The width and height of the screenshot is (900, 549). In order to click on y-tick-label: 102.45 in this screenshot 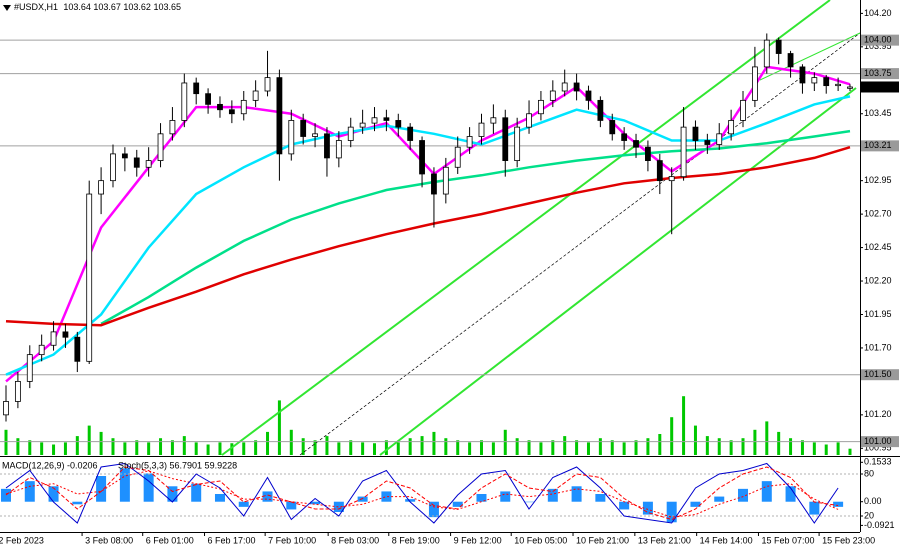, I will do `click(878, 247)`.